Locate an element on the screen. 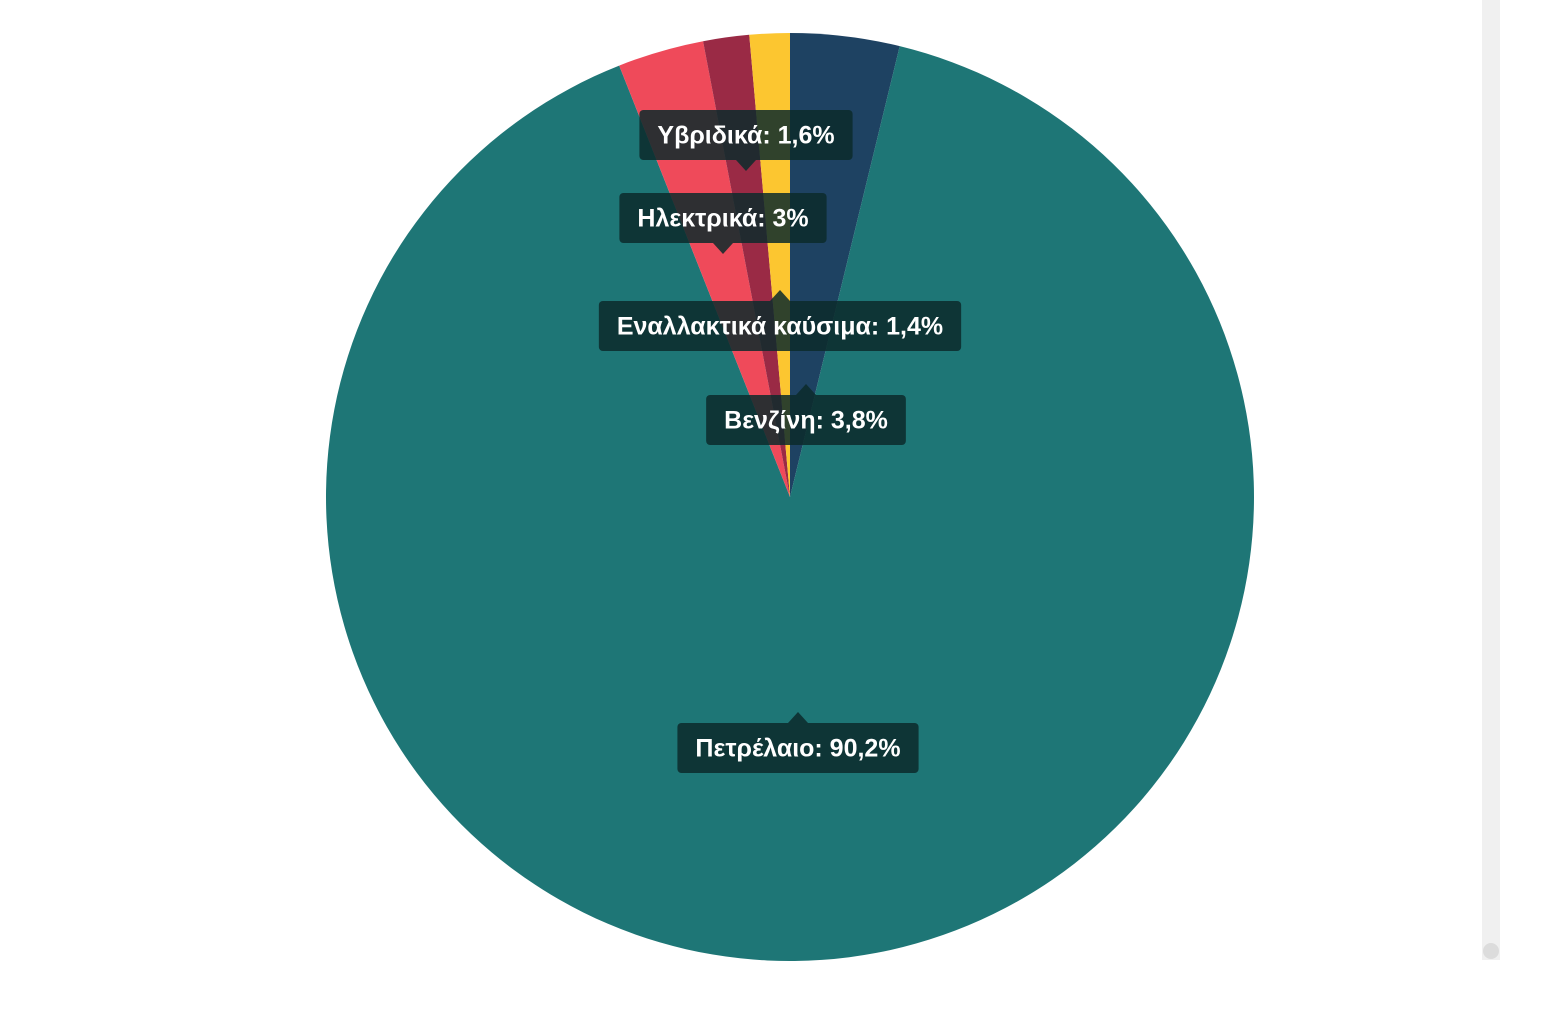  scrollbar-track is located at coordinates (1491, 480).